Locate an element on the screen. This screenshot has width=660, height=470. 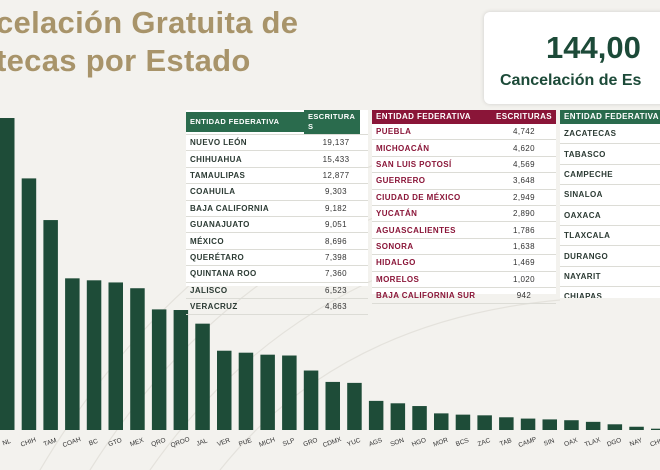
state-name: CHIAPAS is located at coordinates (610, 292).